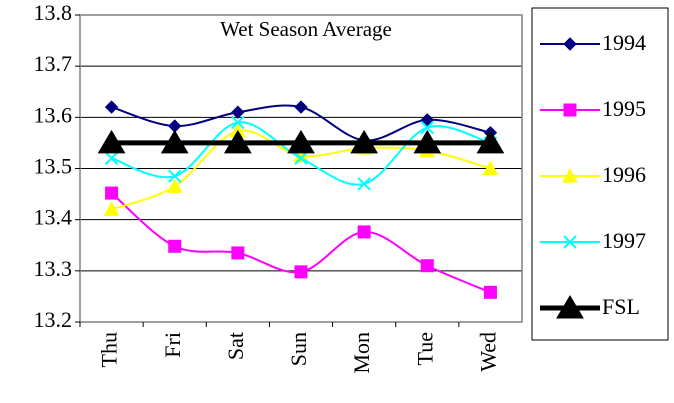 The height and width of the screenshot is (403, 674). Describe the element at coordinates (621, 306) in the screenshot. I see `legend-label: FSL` at that location.